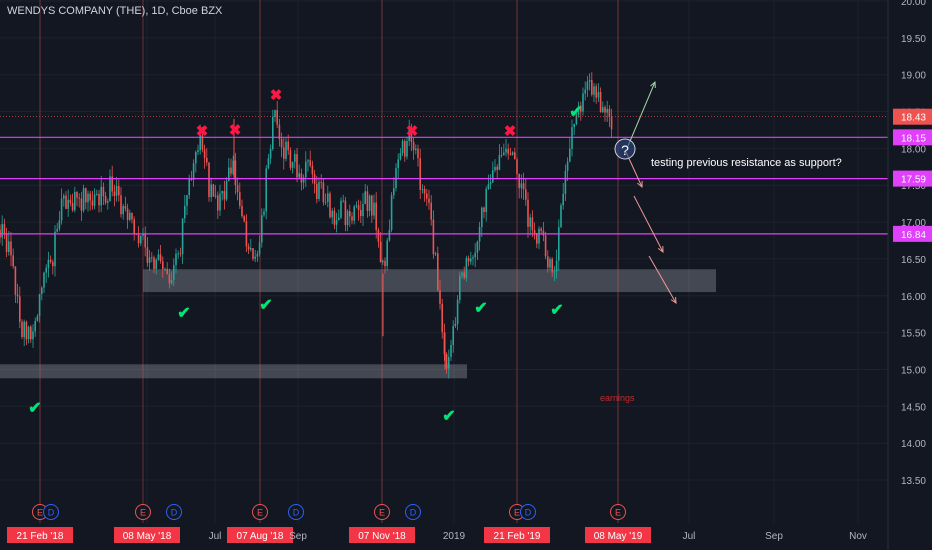  What do you see at coordinates (298, 536) in the screenshot?
I see `time-label: Sep` at bounding box center [298, 536].